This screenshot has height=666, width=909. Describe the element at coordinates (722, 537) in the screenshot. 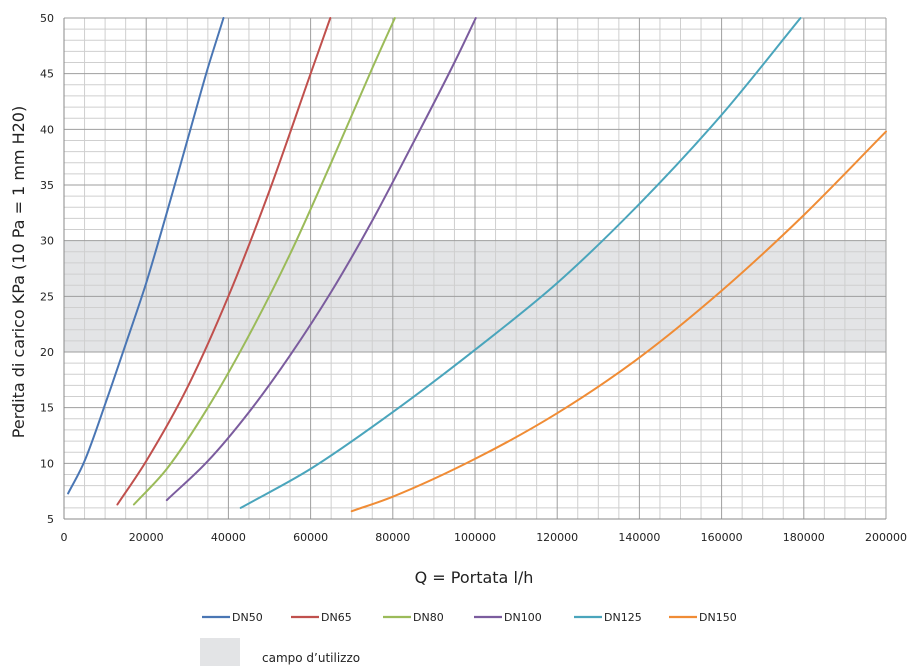

I see `x-tick-label: 160000` at that location.